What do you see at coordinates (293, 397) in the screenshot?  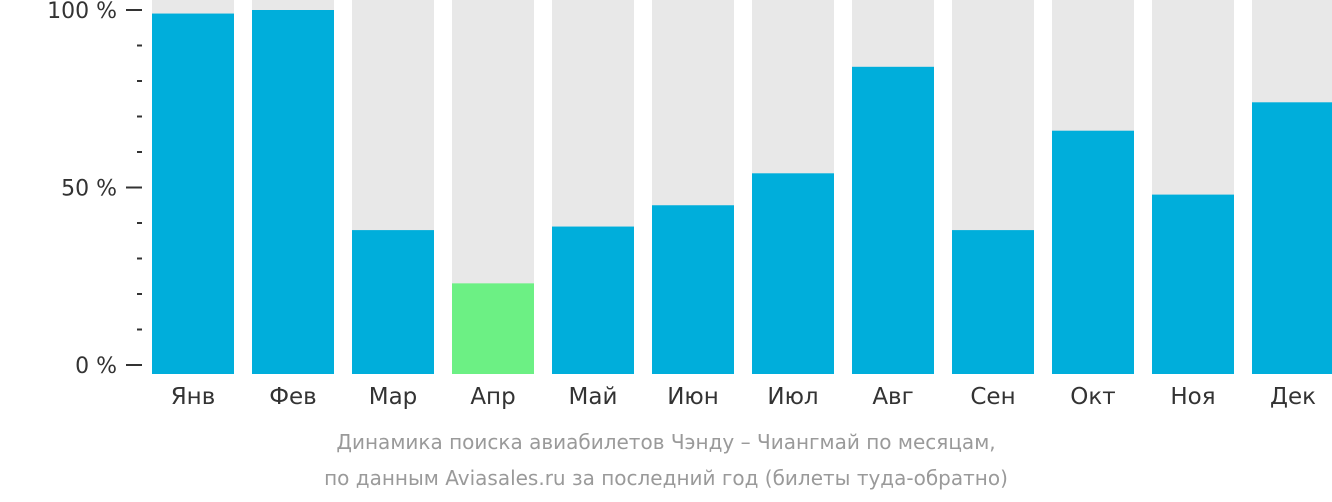 I see `x-tick-label: Фев` at bounding box center [293, 397].